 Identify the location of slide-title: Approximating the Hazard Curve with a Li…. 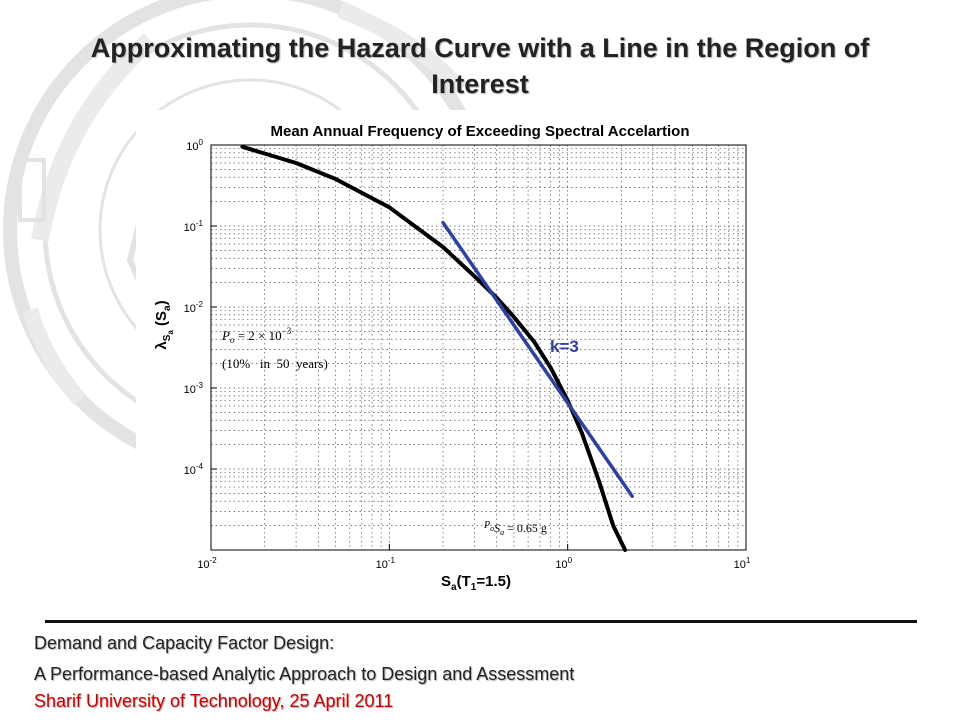
(480, 66).